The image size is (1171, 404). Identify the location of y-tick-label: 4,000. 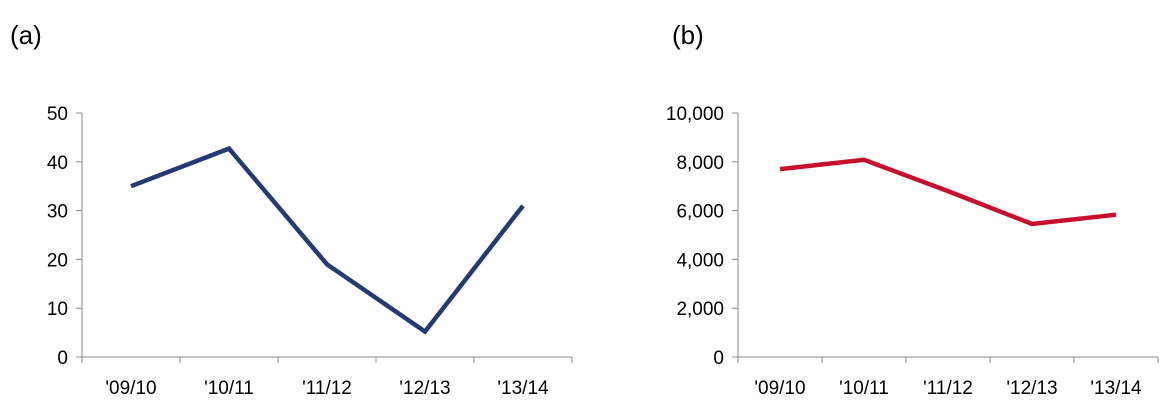
(700, 260).